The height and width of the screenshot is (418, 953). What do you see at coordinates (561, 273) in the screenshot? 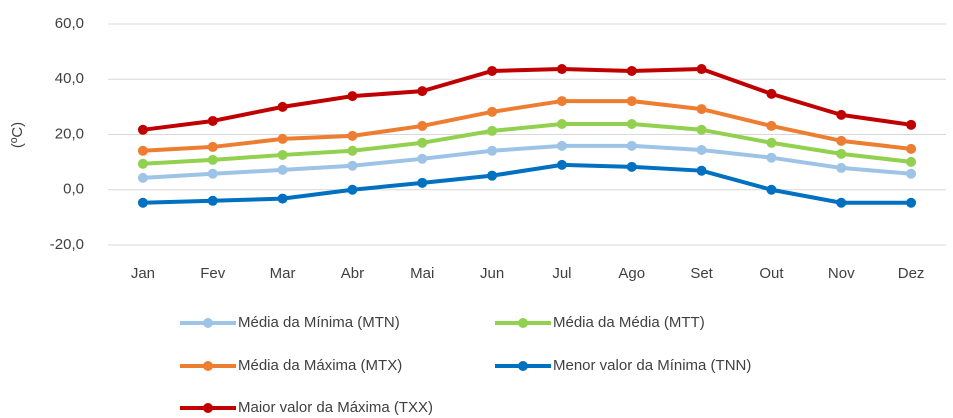
I see `x-tick-label: Jul` at bounding box center [561, 273].